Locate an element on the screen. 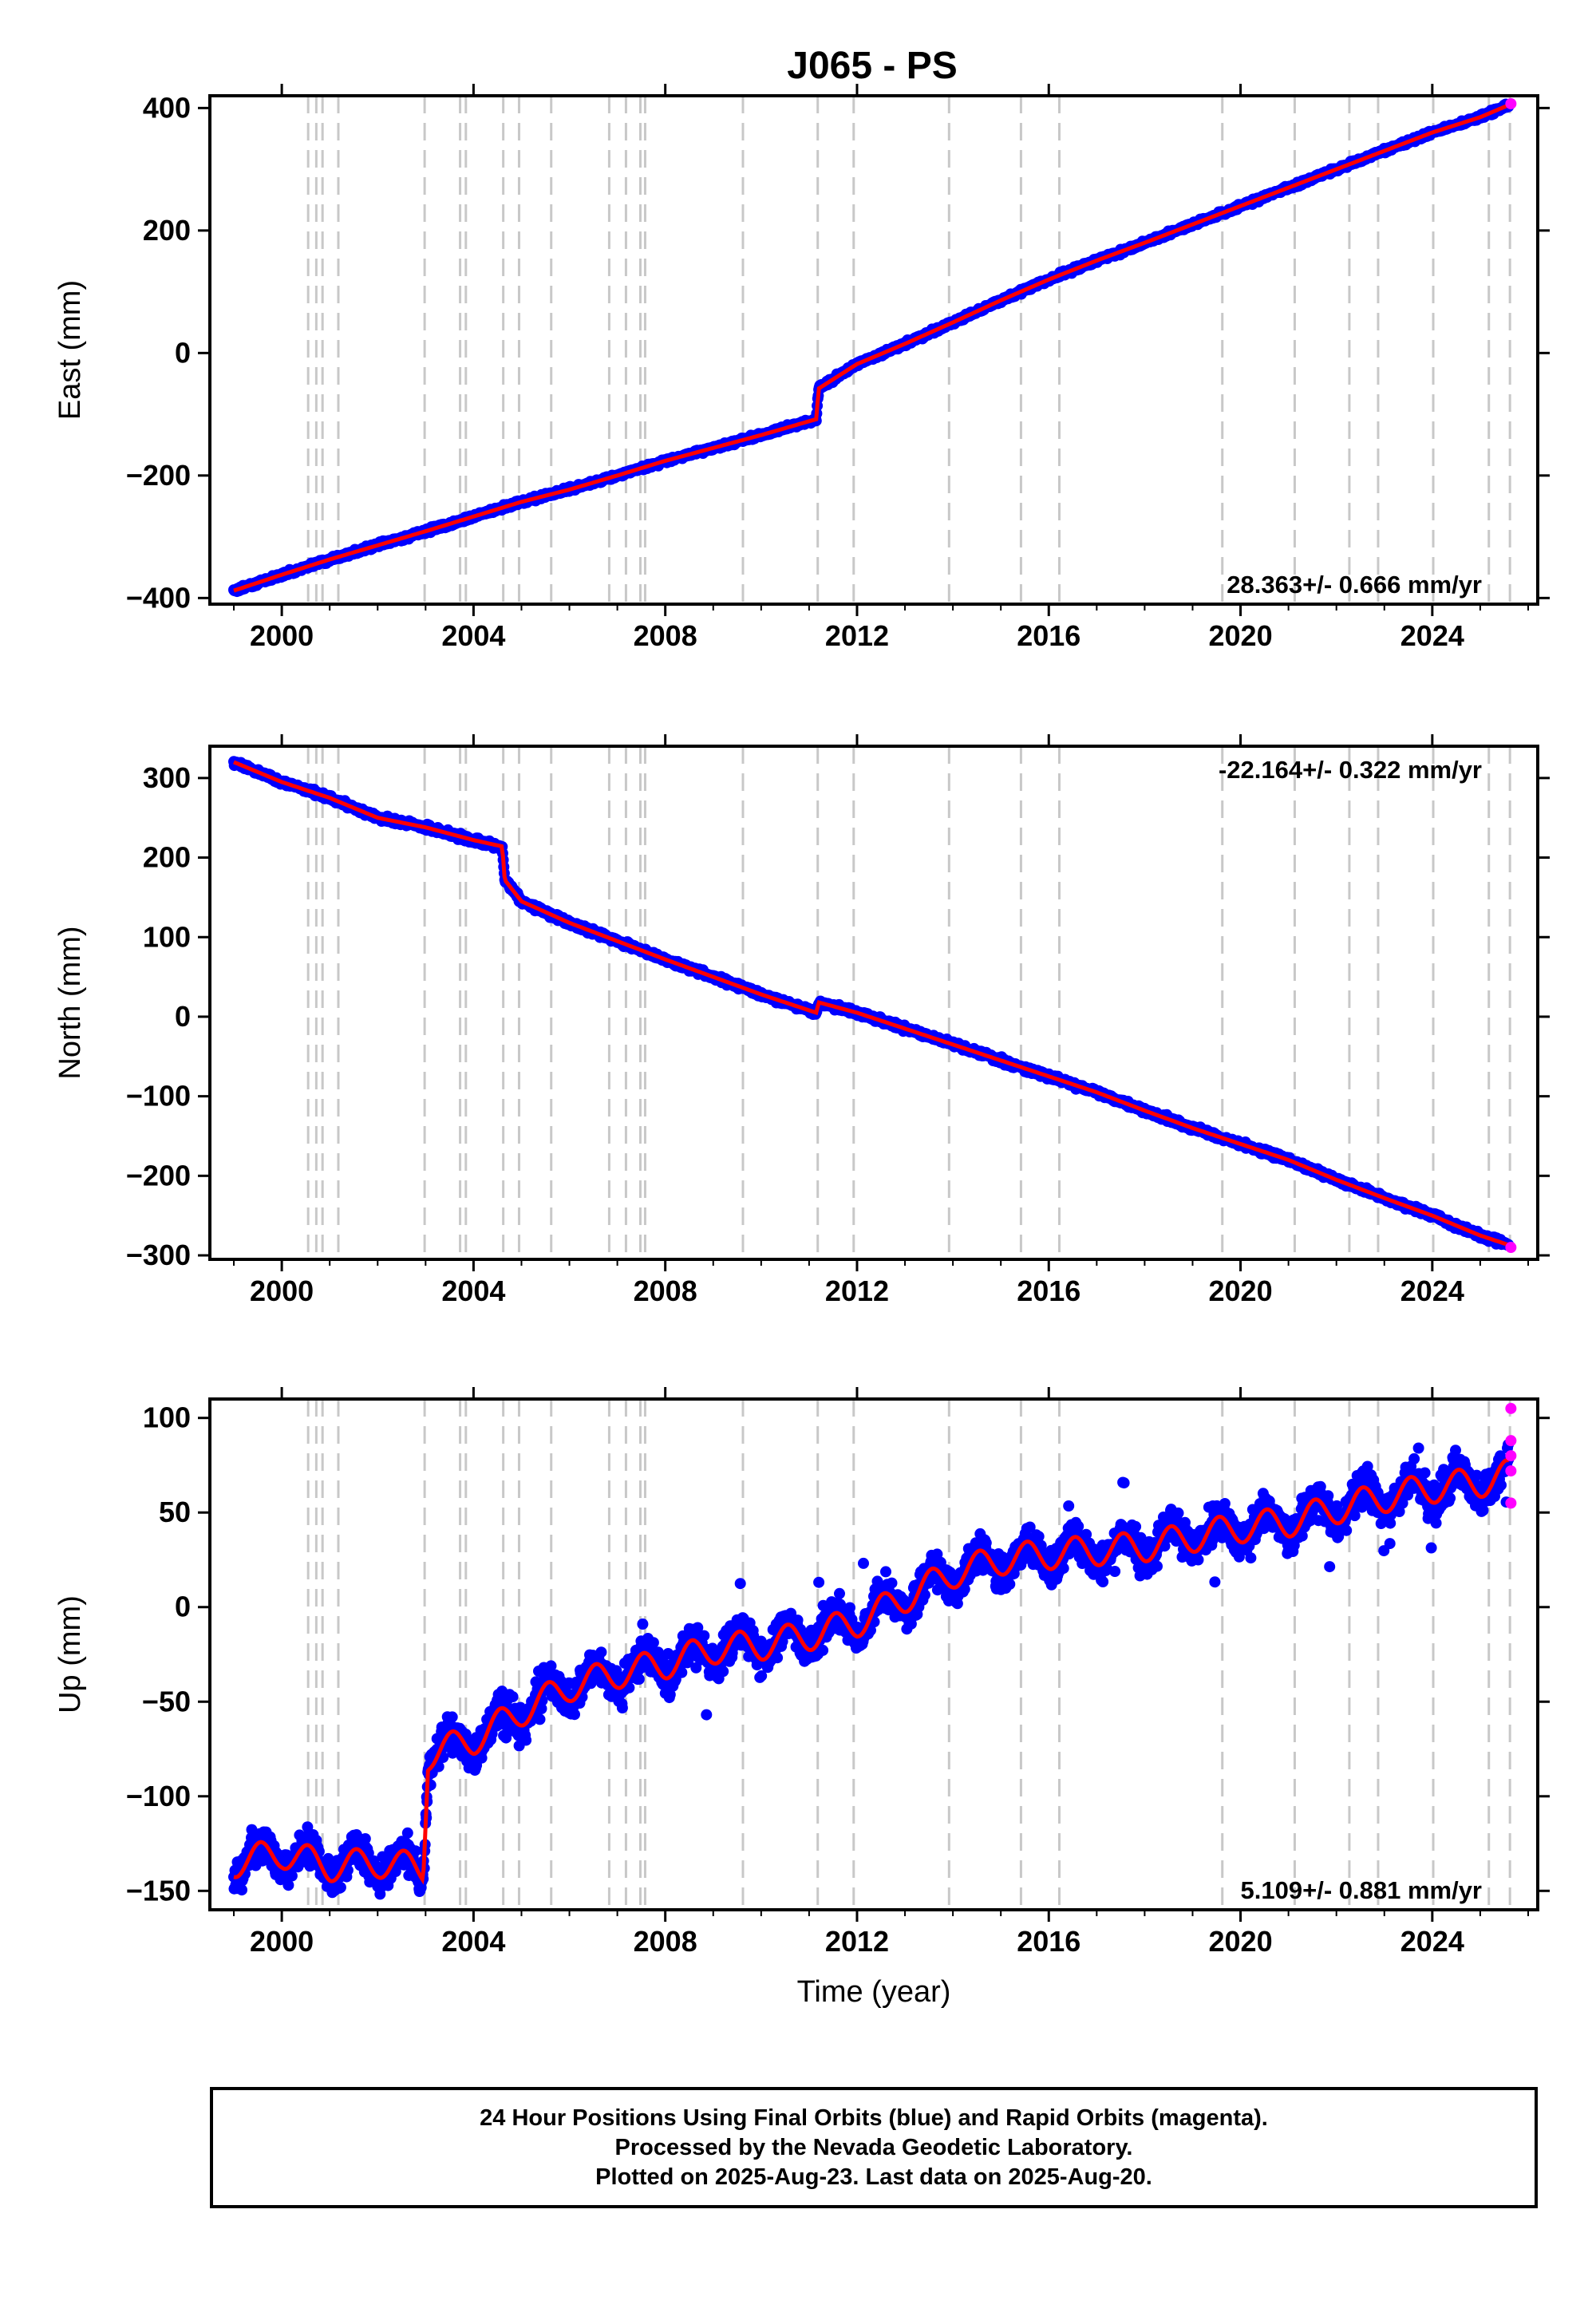 The width and height of the screenshot is (1596, 2316). chart-title: J065 - PS is located at coordinates (872, 66).